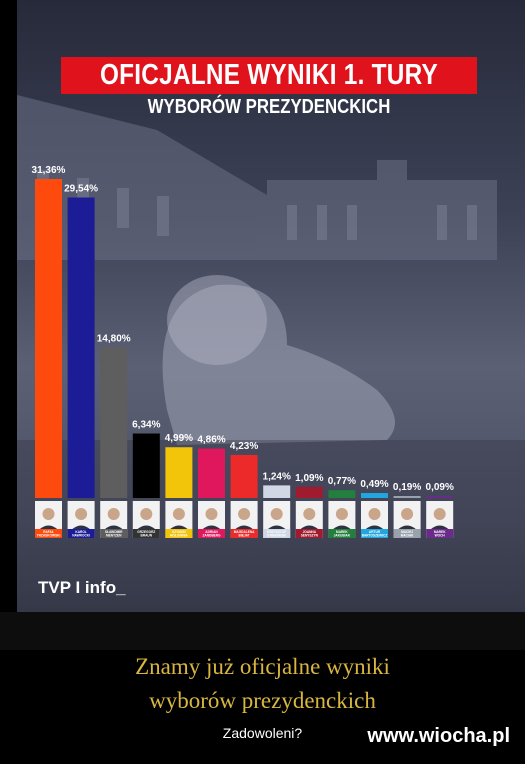 Image resolution: width=525 pixels, height=764 pixels. What do you see at coordinates (146, 425) in the screenshot?
I see `data-label: 6,34%` at bounding box center [146, 425].